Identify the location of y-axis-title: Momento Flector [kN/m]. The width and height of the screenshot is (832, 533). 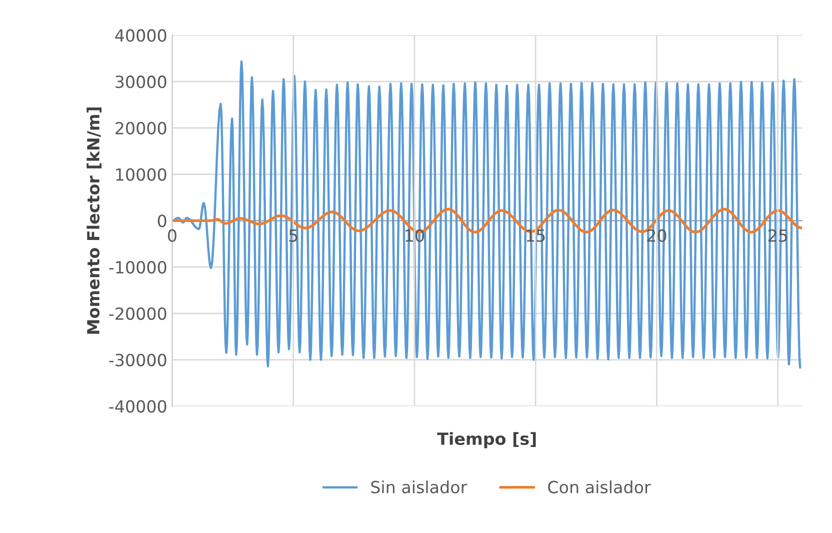
(94, 220).